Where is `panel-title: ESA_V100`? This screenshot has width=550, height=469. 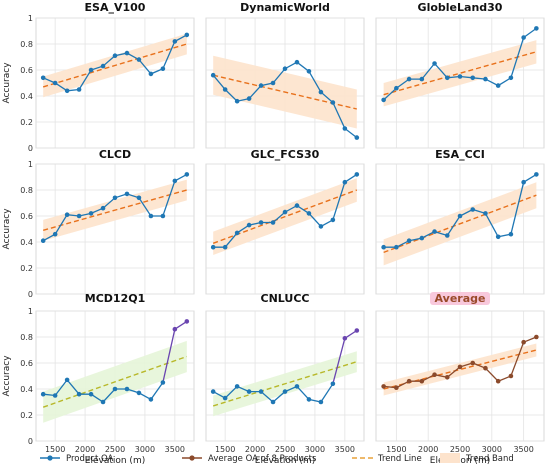 panel-title: ESA_V100 is located at coordinates (115, 7).